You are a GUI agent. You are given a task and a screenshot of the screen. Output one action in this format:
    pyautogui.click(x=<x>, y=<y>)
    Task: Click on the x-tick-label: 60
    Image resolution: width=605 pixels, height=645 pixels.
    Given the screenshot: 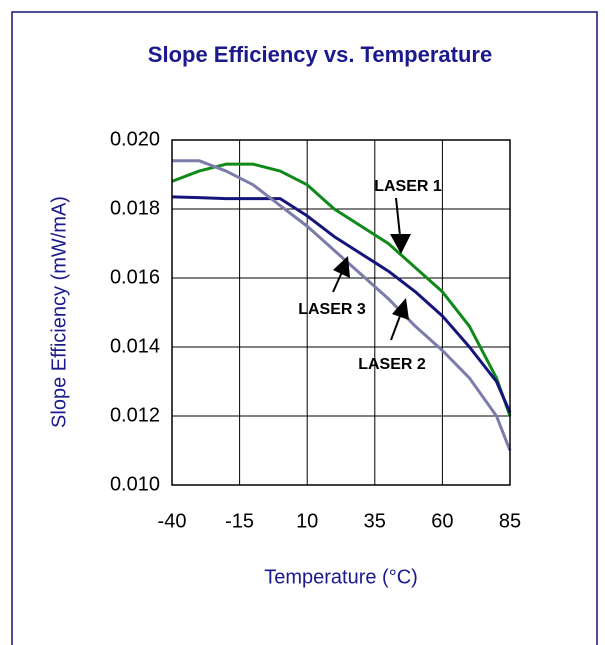 What is the action you would take?
    pyautogui.click(x=442, y=521)
    